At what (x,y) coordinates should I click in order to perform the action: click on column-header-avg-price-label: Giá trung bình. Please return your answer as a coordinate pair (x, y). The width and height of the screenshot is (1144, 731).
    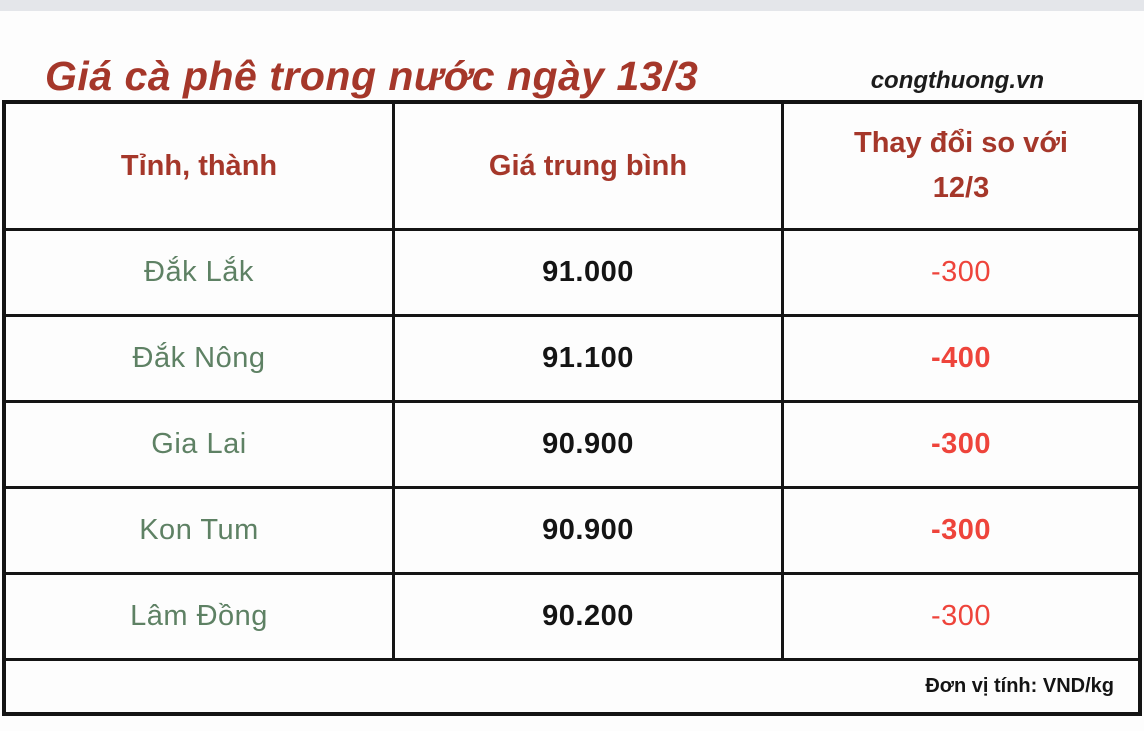
    Looking at the image, I should click on (588, 165).